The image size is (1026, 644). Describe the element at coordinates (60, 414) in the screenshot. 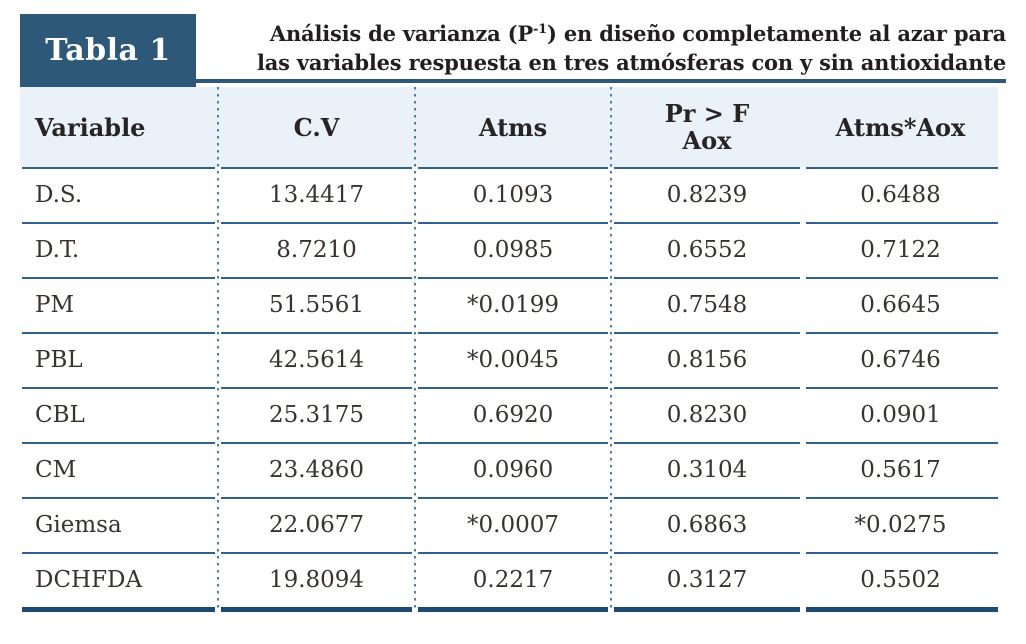

I see `cell-variable: CBL` at that location.